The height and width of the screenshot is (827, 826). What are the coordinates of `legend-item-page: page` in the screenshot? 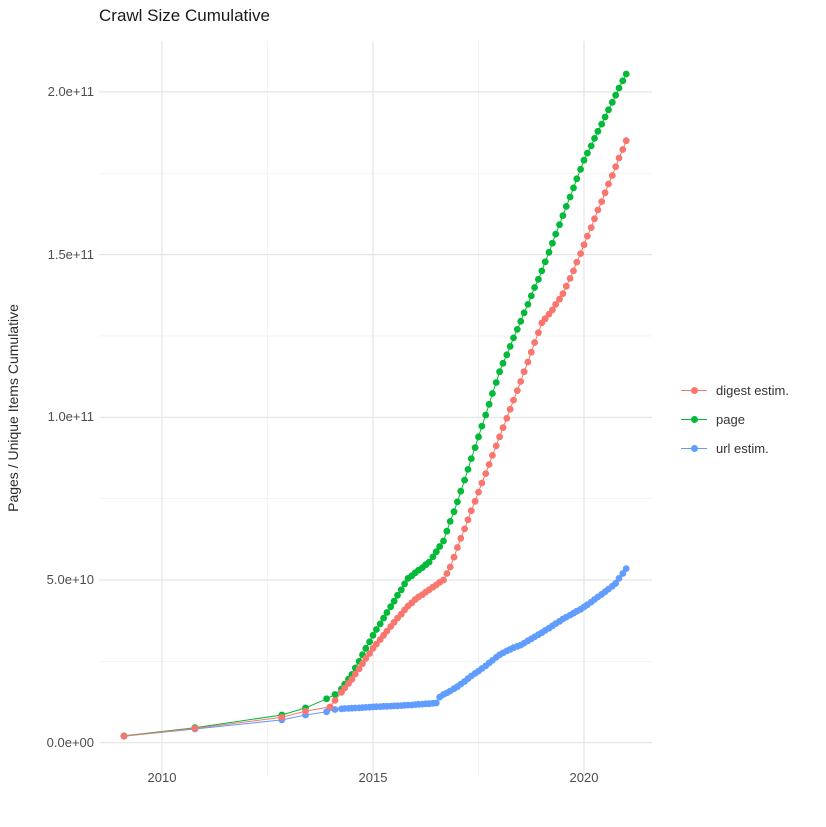 It's located at (735, 419).